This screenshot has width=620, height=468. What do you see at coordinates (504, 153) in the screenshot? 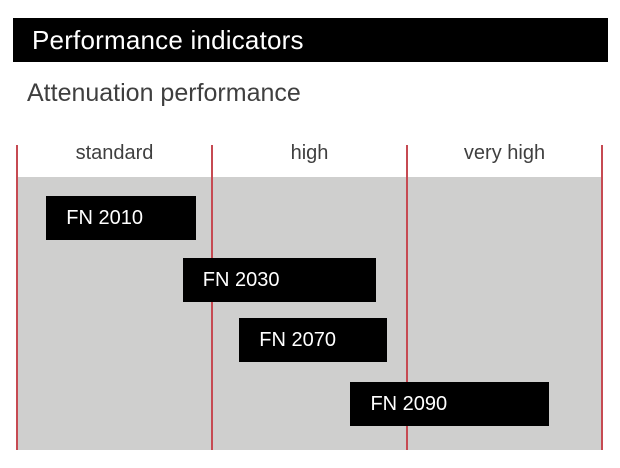
I see `category-label-very-high: very high` at bounding box center [504, 153].